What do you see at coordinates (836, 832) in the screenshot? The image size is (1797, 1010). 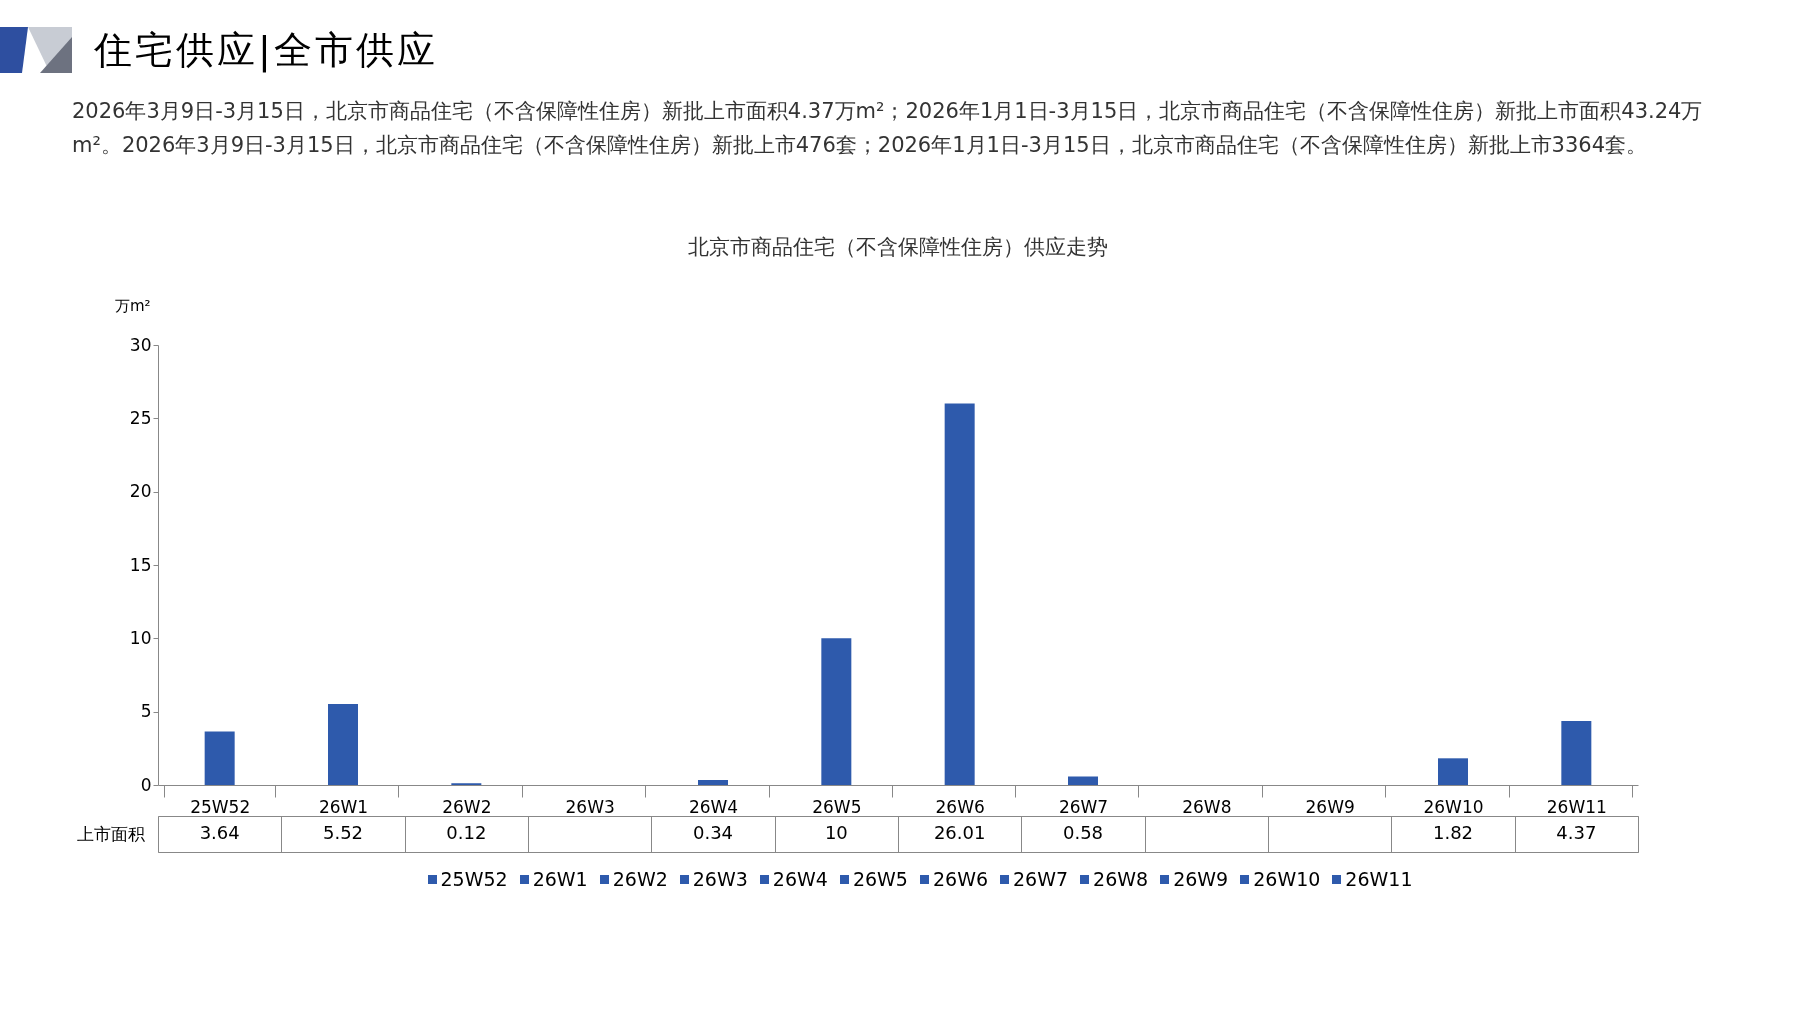 I see `data-label: 10` at bounding box center [836, 832].